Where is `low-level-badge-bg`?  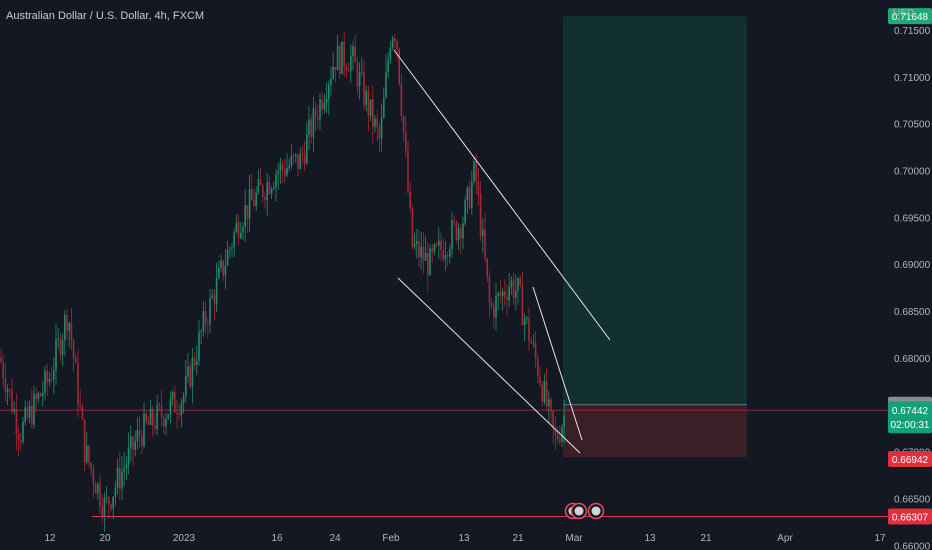 low-level-badge-bg is located at coordinates (910, 516).